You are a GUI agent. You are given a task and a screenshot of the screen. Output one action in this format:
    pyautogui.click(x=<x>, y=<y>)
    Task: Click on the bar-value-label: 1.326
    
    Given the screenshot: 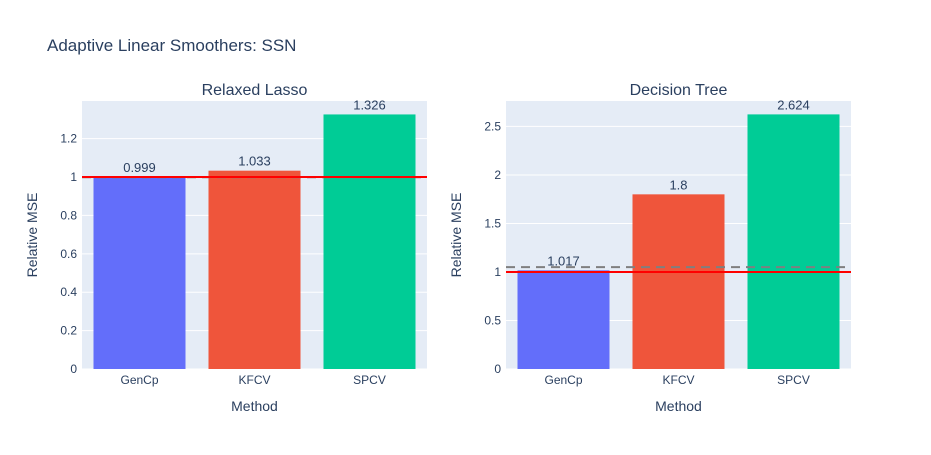 What is the action you would take?
    pyautogui.click(x=369, y=104)
    